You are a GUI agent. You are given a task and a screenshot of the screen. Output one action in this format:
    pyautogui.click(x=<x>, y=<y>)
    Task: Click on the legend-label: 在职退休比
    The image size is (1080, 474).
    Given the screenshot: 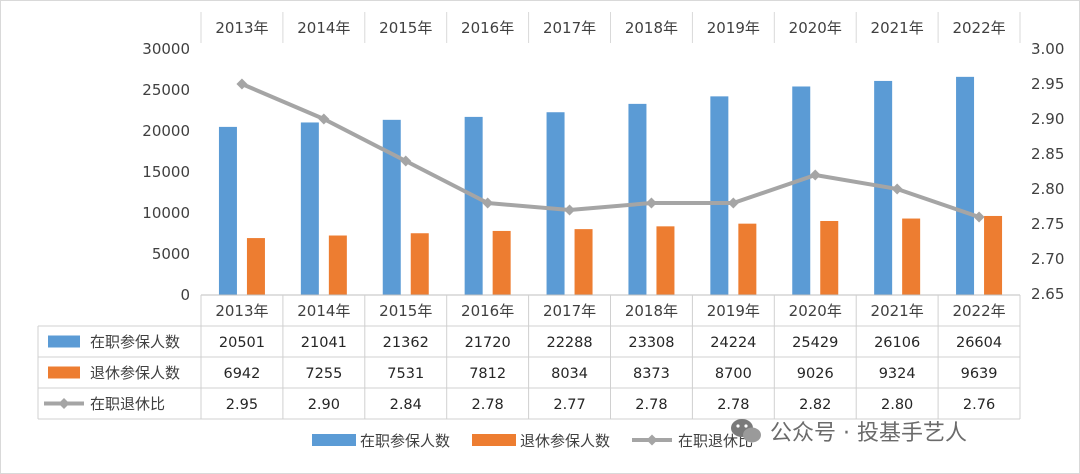 What is the action you would take?
    pyautogui.click(x=715, y=441)
    